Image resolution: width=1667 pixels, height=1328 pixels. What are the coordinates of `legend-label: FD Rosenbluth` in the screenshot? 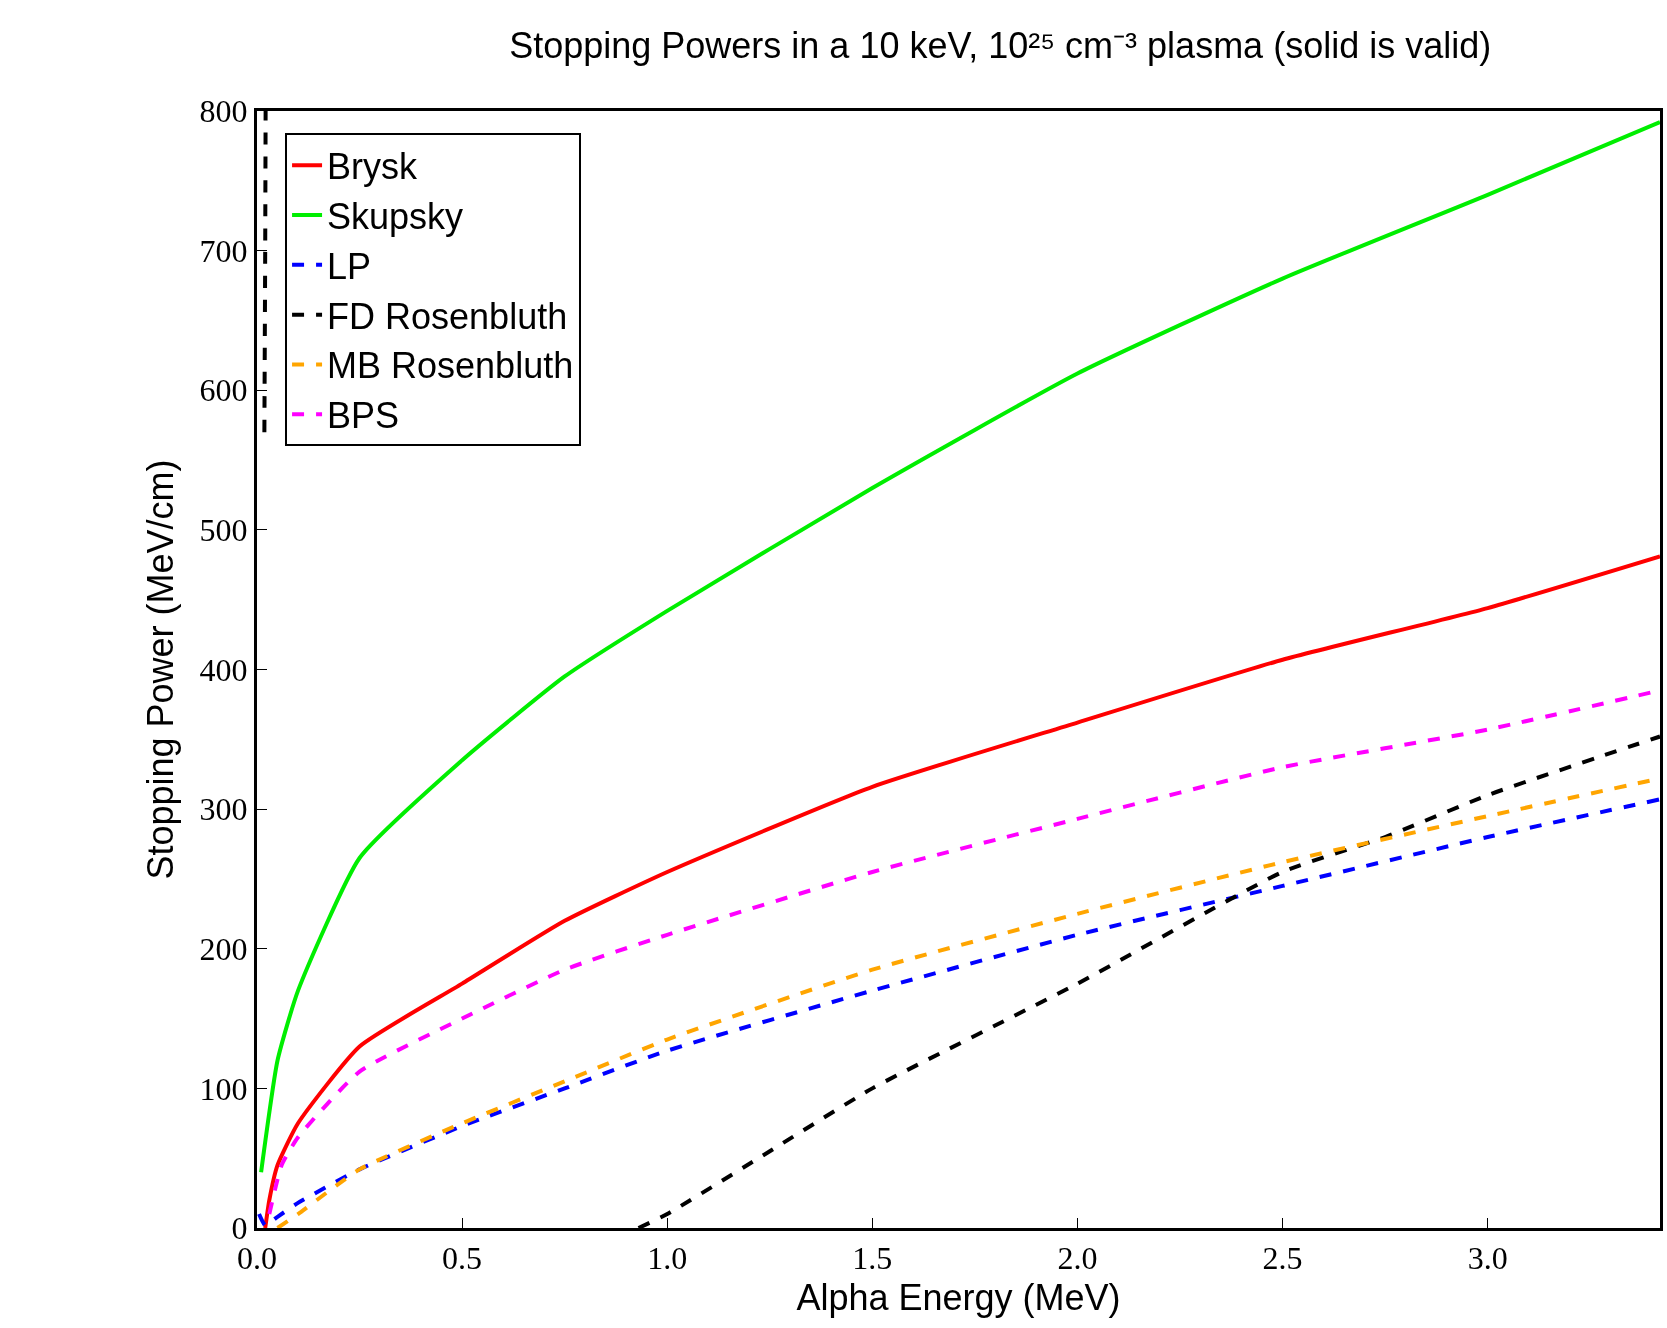 It's located at (447, 316).